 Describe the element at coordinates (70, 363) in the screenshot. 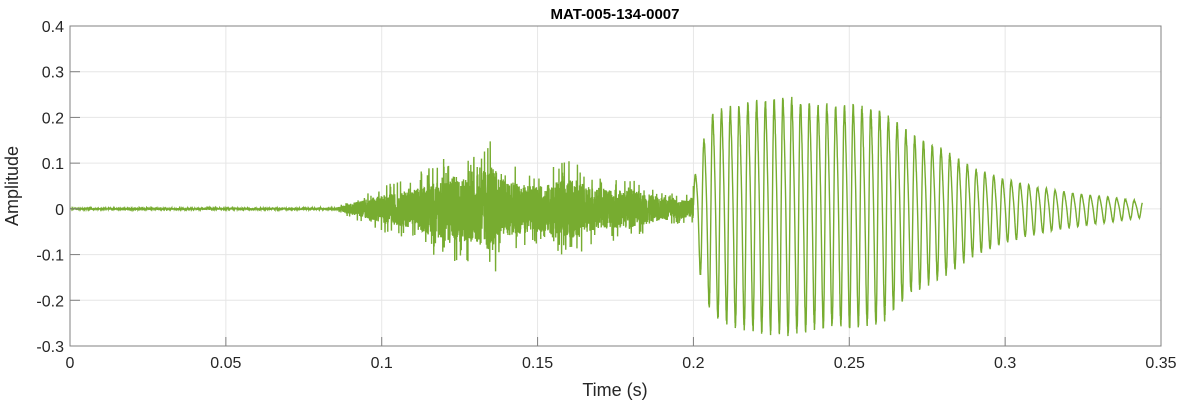

I see `x-tick-label: 0` at that location.